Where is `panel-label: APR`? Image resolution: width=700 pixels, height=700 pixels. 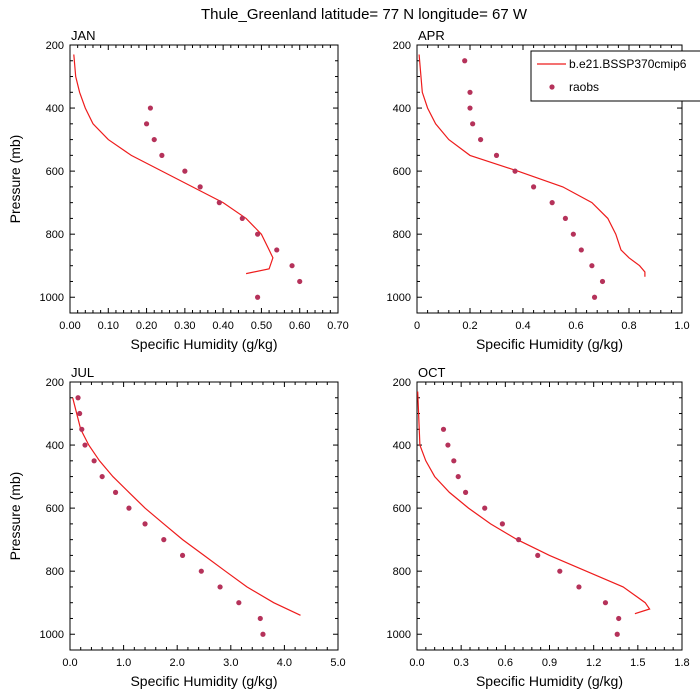 panel-label: APR is located at coordinates (431, 35).